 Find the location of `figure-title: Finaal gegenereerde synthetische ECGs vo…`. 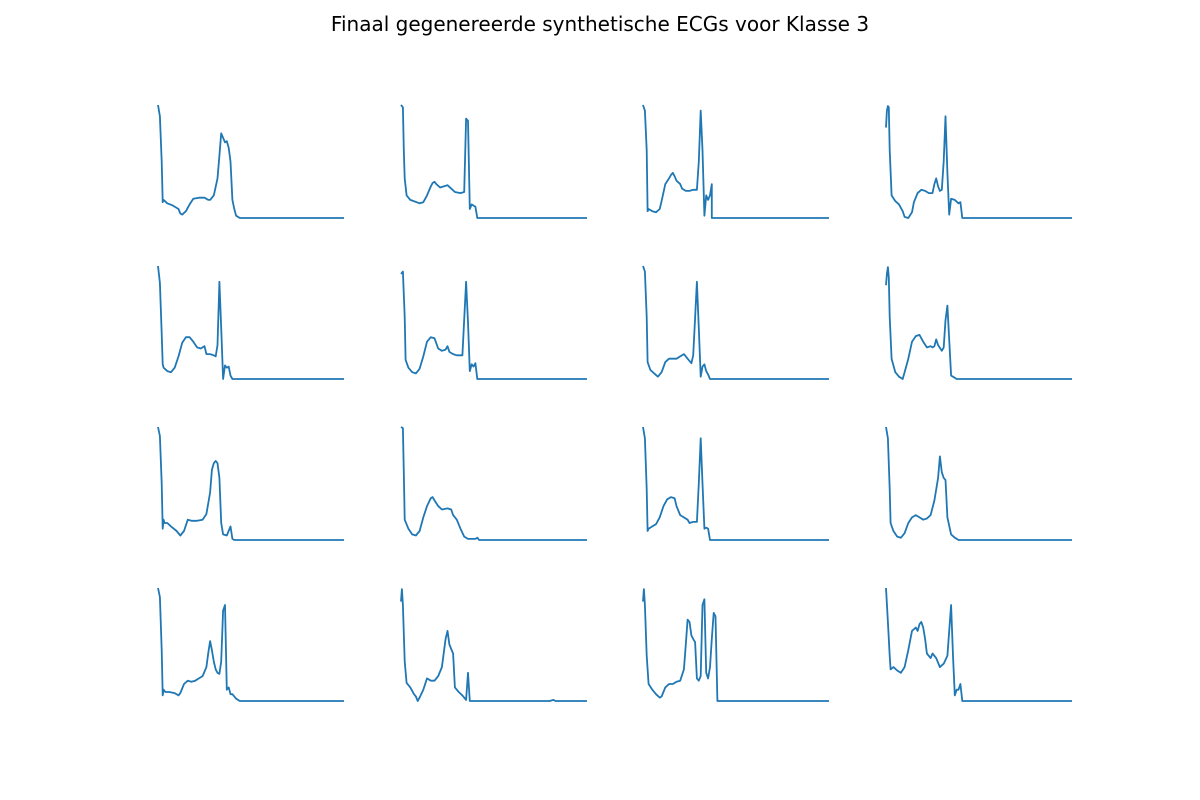

figure-title: Finaal gegenereerde synthetische ECGs vo… is located at coordinates (600, 24).